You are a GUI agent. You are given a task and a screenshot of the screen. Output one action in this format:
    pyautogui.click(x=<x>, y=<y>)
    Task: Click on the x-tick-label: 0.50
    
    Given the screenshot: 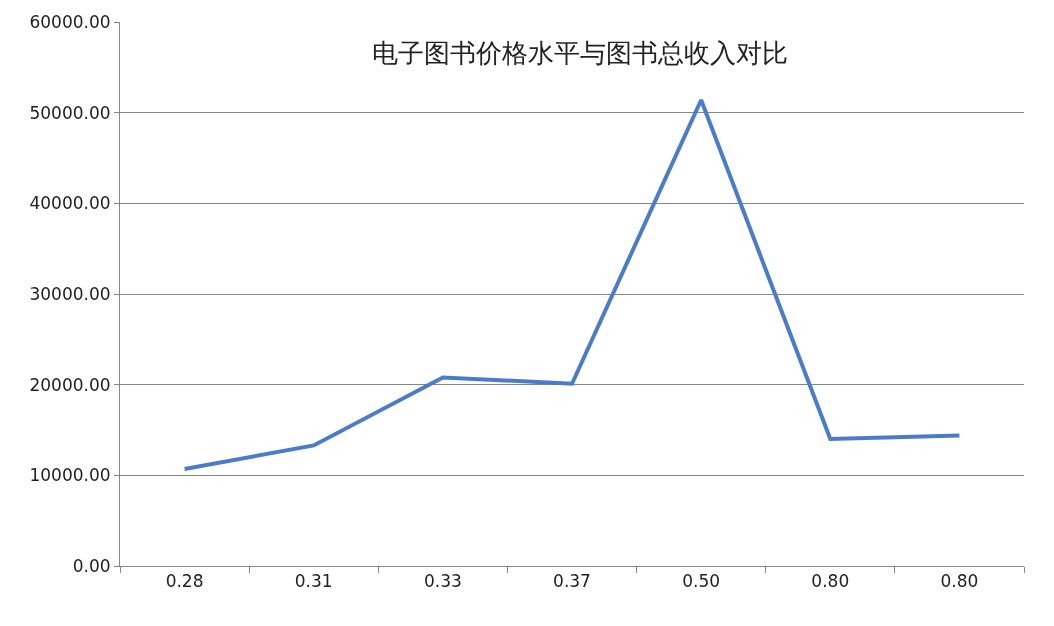 What is the action you would take?
    pyautogui.click(x=701, y=581)
    